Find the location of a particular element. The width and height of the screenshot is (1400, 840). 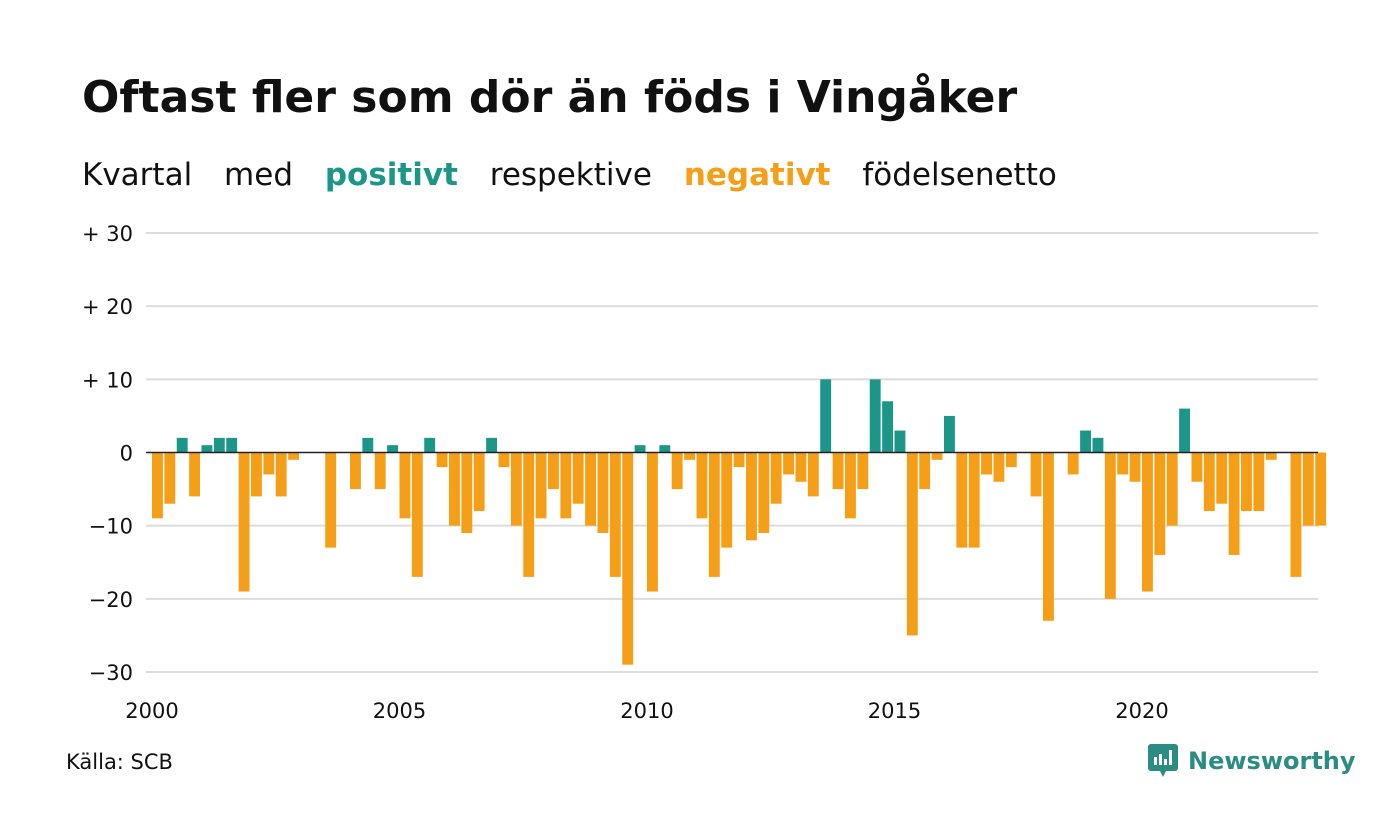

y-tick-label: 0 is located at coordinates (126, 454).